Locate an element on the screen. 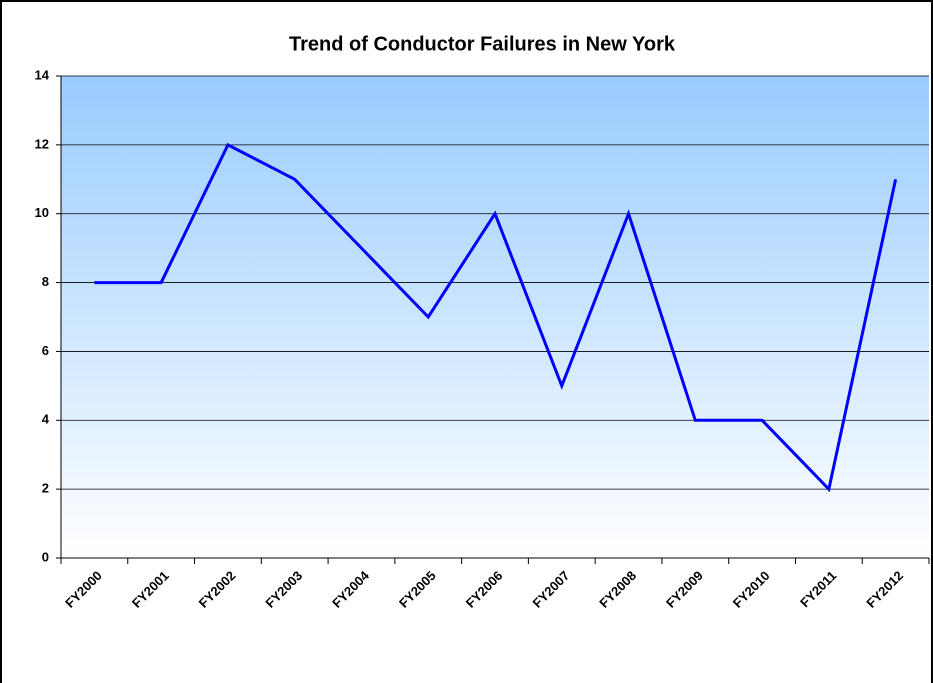 The height and width of the screenshot is (683, 933). y-tick-label: 8 is located at coordinates (45, 281).